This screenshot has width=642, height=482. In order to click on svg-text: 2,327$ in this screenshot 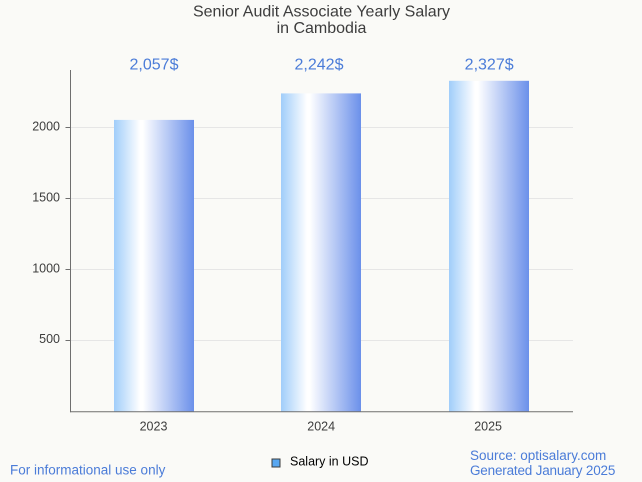, I will do `click(489, 64)`.